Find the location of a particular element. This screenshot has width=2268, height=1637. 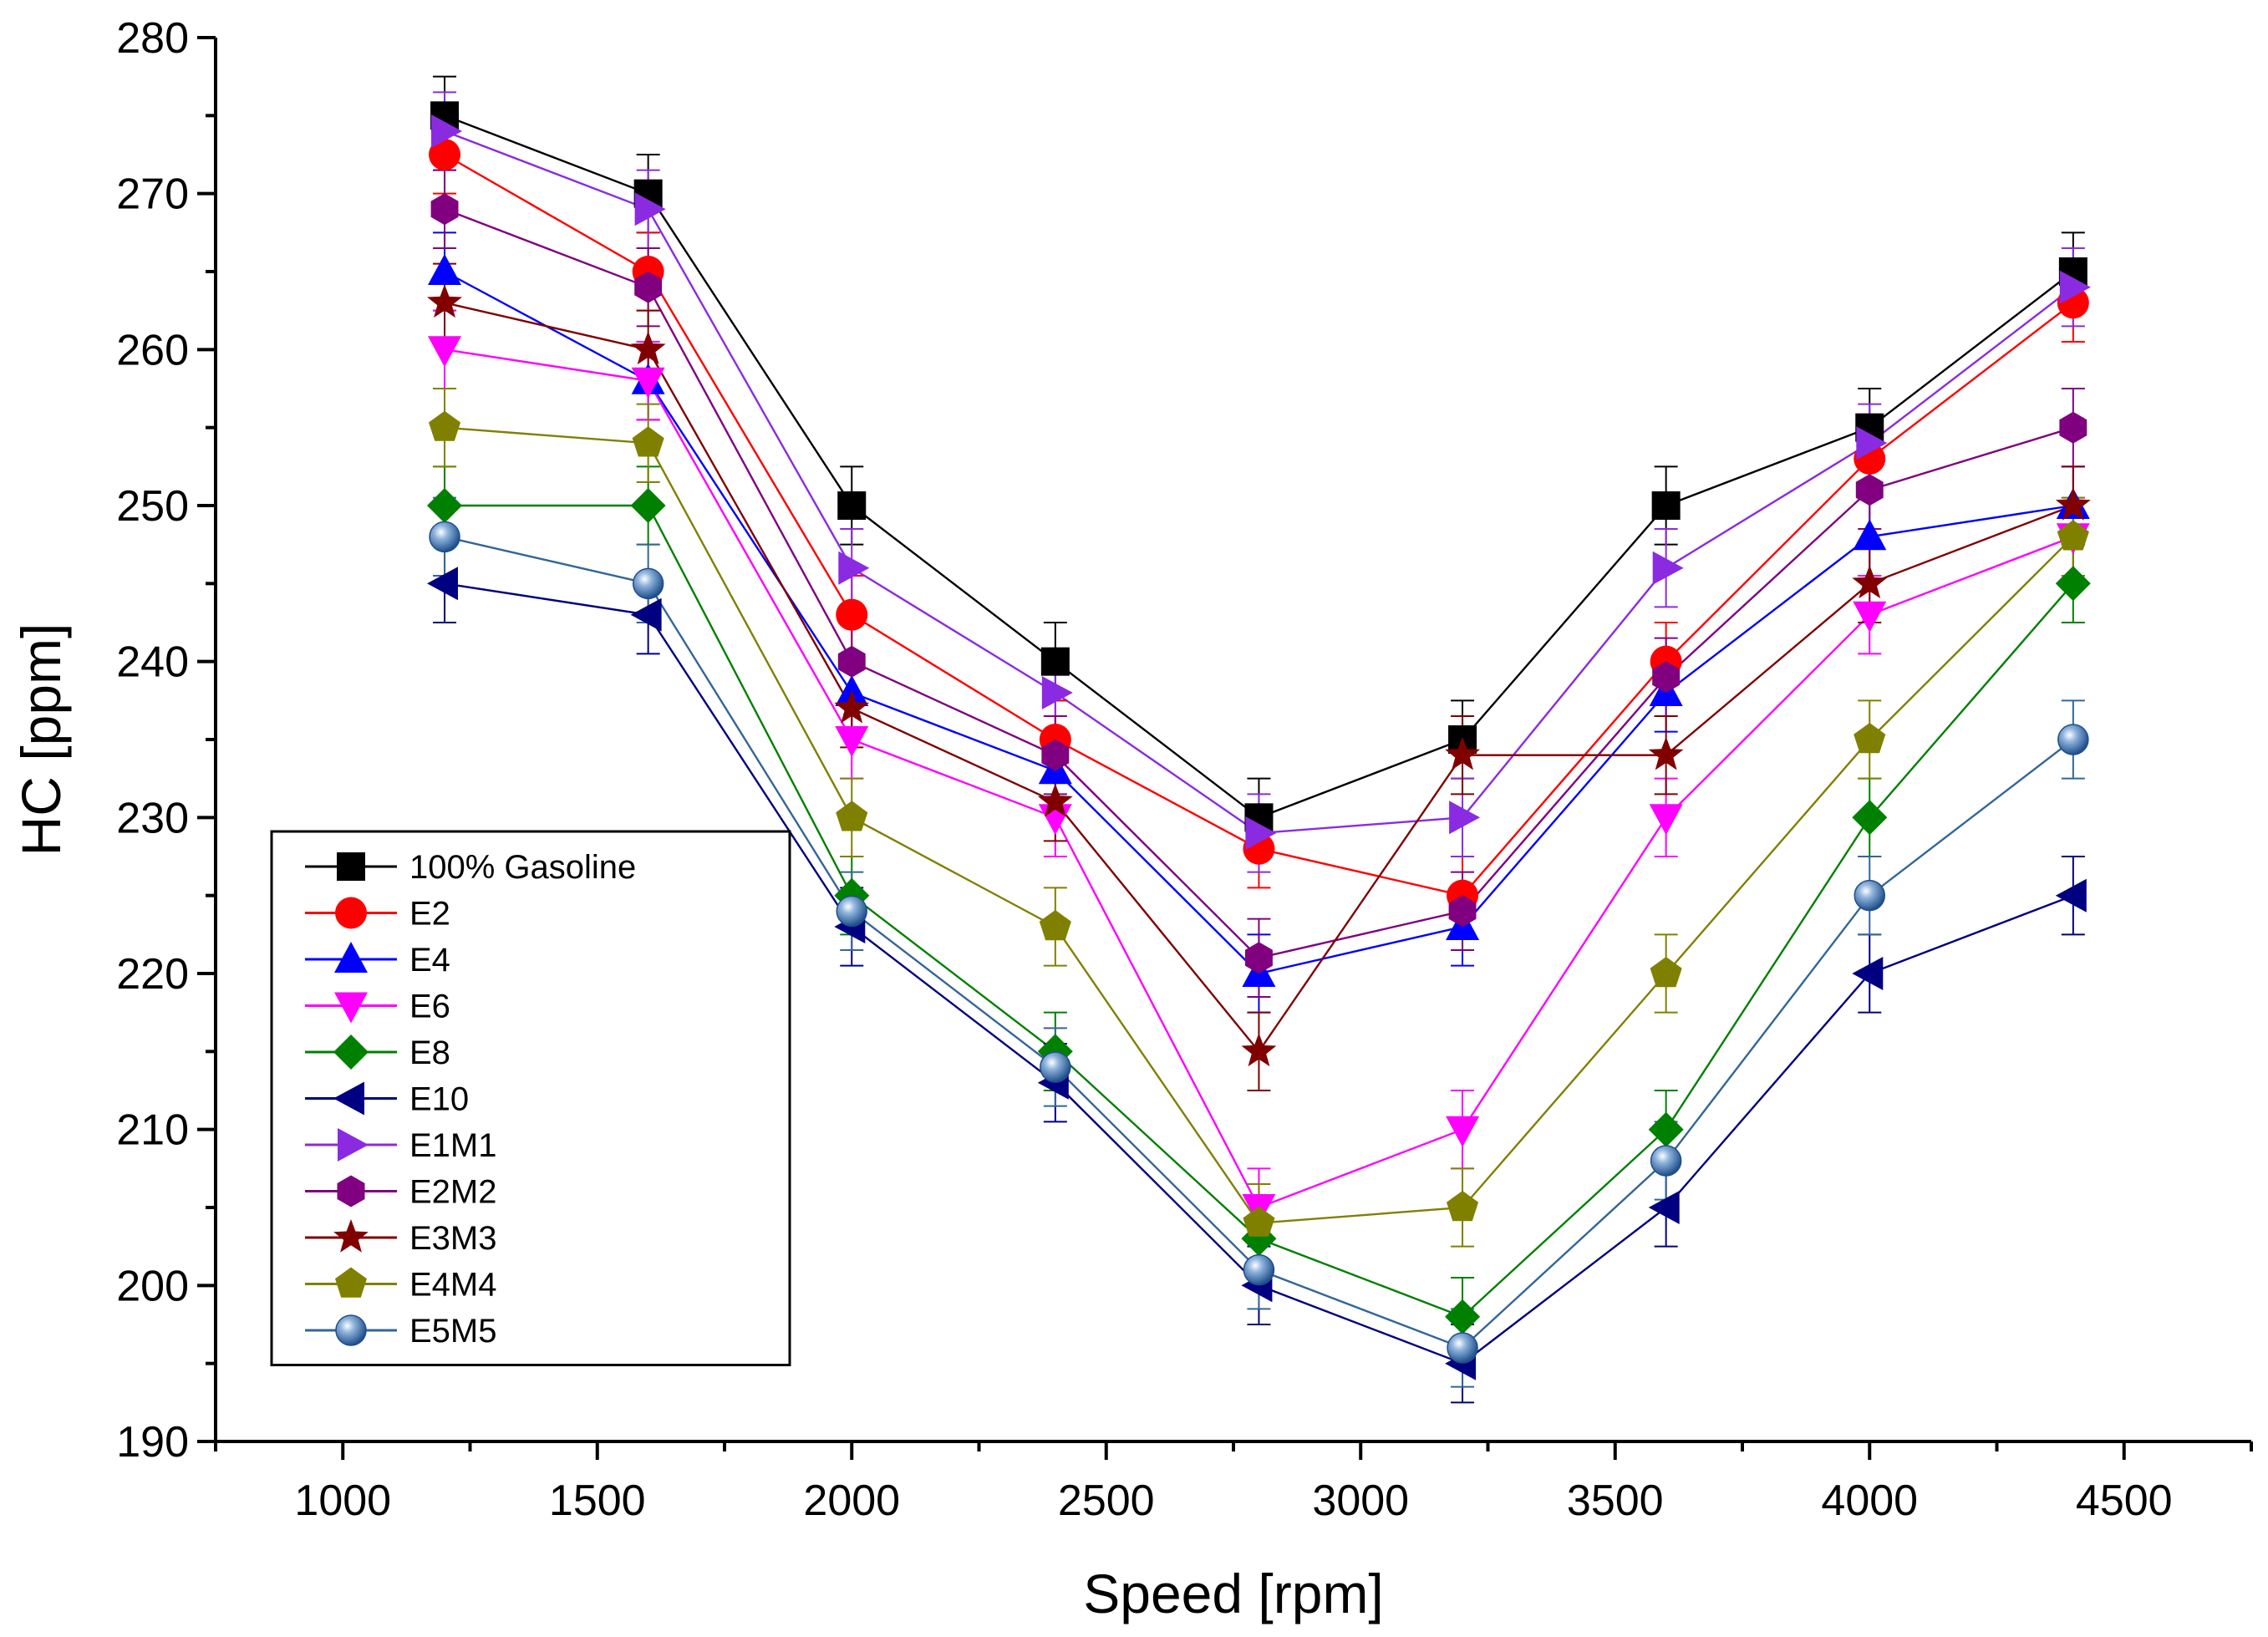

legend-entry-10: E5M5 is located at coordinates (401, 1331).